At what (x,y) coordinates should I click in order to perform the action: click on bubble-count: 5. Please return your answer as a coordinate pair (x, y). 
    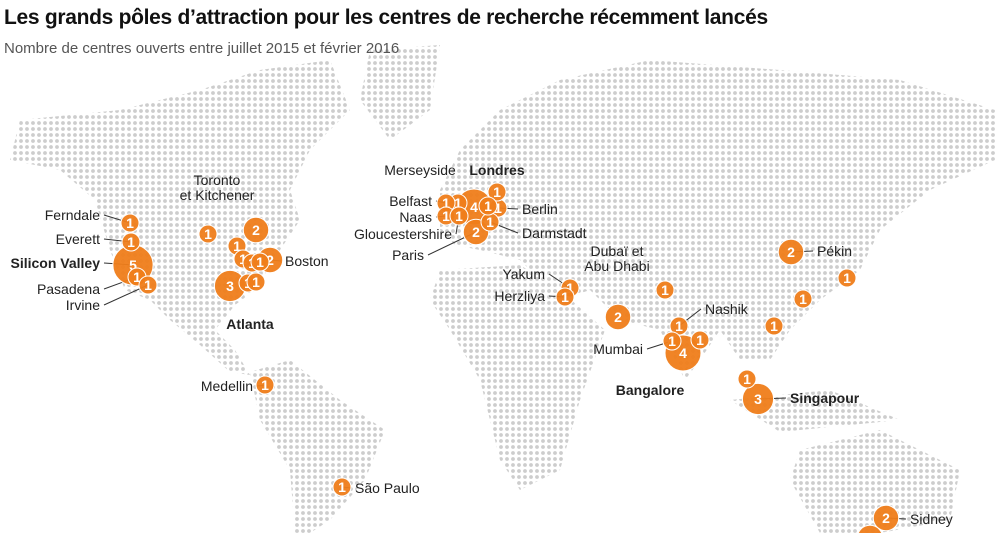
    Looking at the image, I should click on (133, 265).